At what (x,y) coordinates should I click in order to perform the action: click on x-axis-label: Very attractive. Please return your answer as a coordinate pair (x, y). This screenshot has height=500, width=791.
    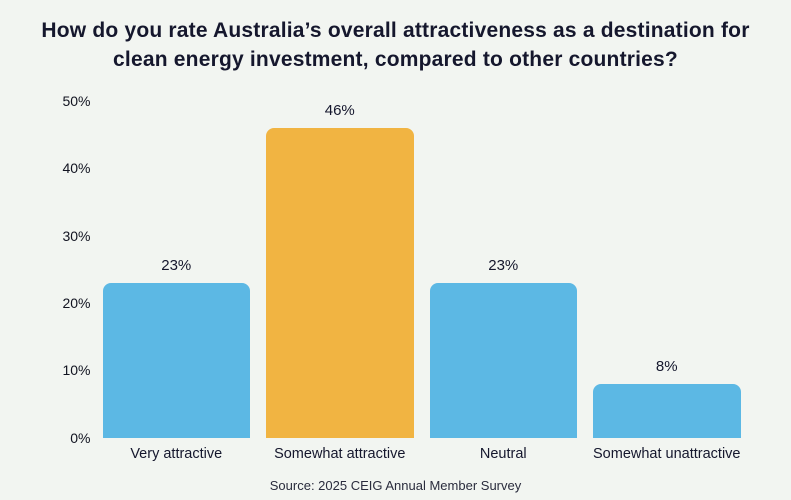
    Looking at the image, I should click on (176, 453).